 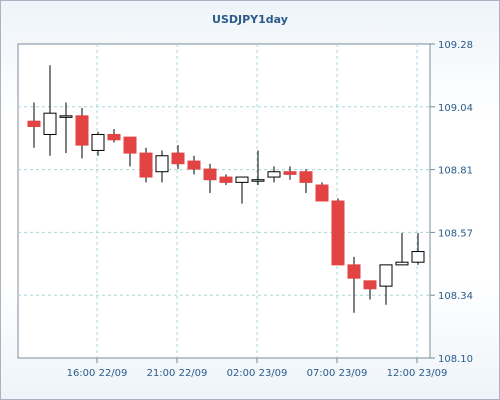 What do you see at coordinates (257, 373) in the screenshot?
I see `x-tick-label: 02:00 23/09` at bounding box center [257, 373].